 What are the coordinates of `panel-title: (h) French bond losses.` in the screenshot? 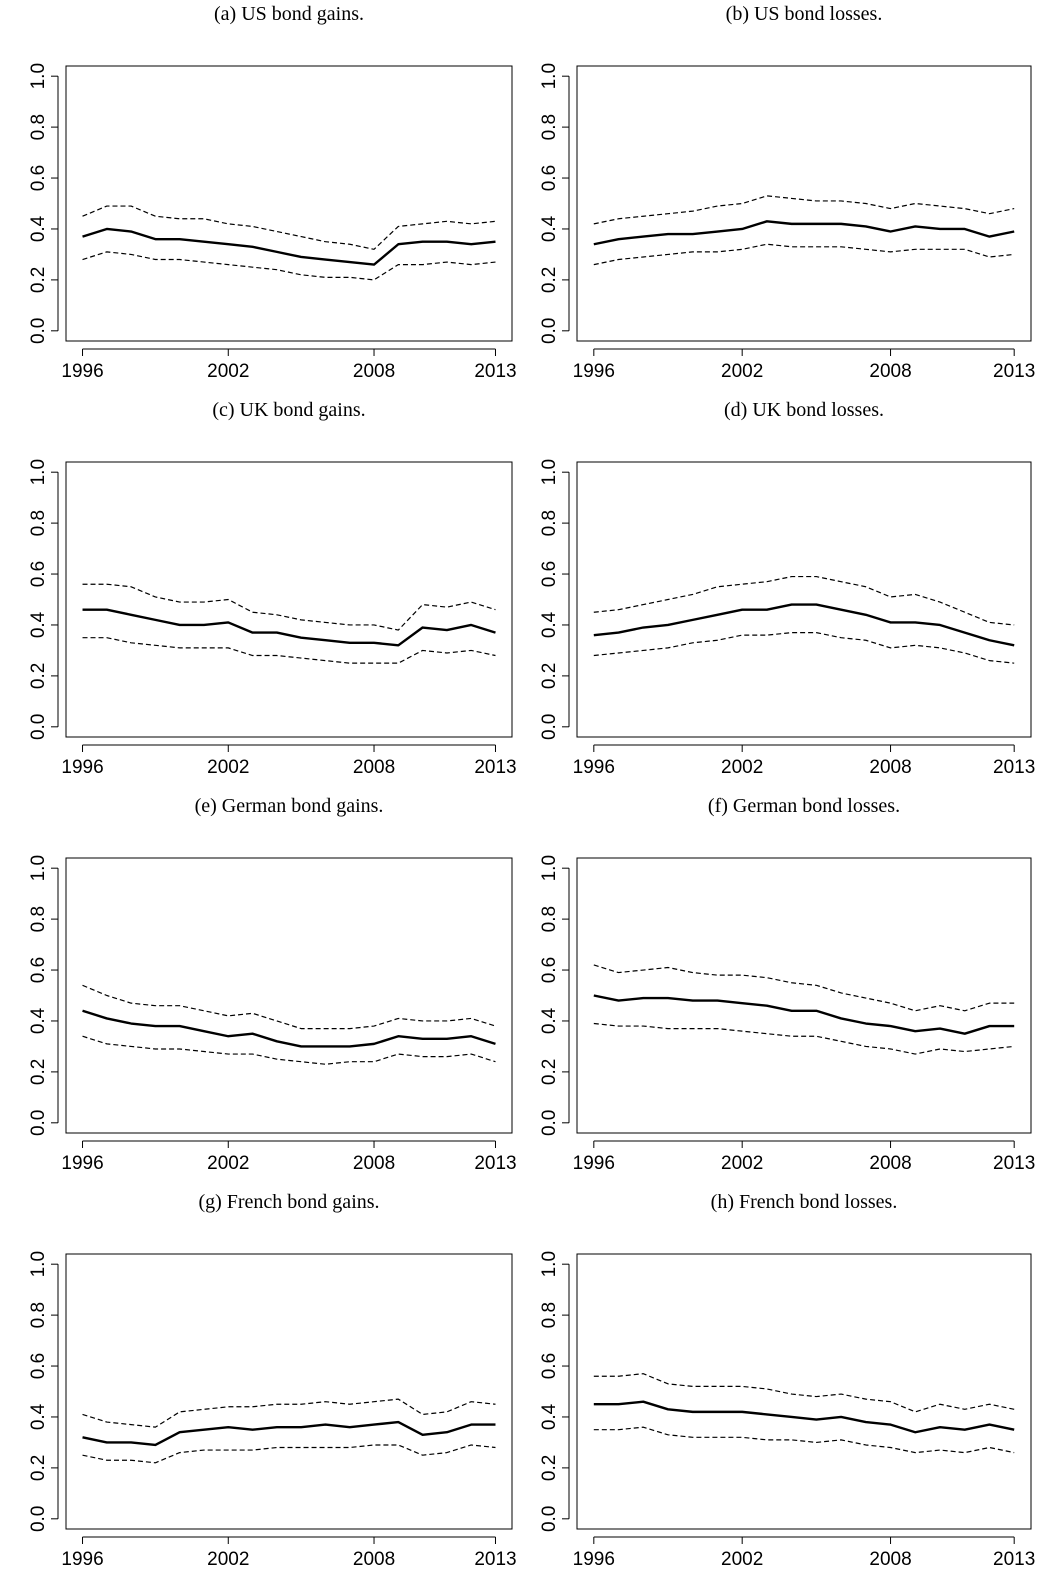 It's located at (804, 1202).